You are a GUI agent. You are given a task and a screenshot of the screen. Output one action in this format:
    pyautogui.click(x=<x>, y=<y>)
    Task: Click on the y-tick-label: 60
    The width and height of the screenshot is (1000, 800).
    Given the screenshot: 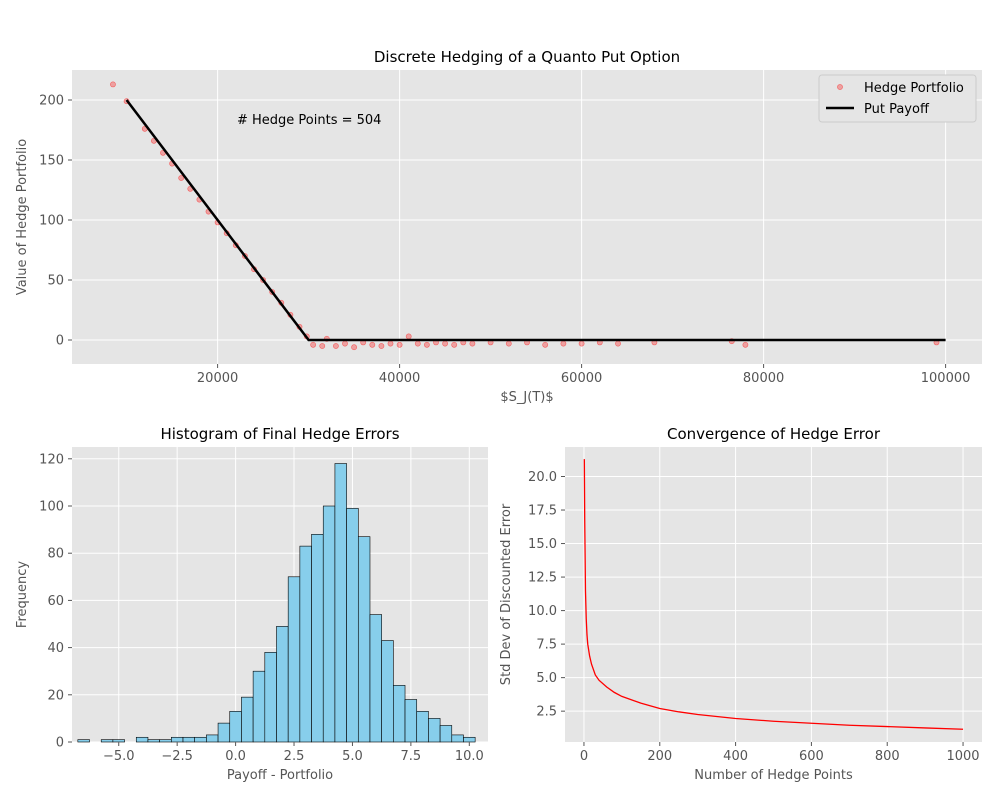 What is the action you would take?
    pyautogui.click(x=55, y=601)
    